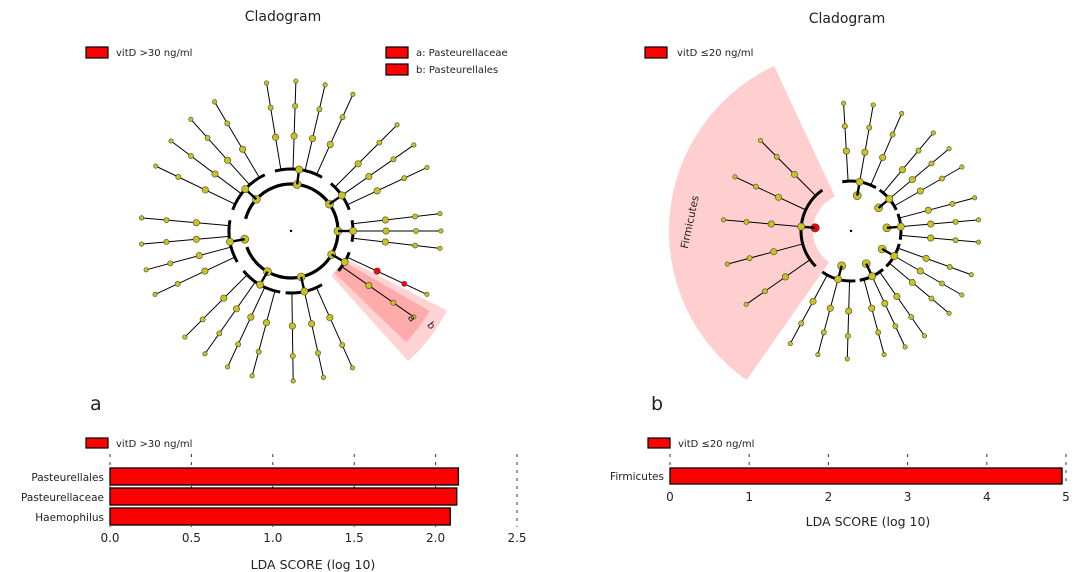 Image resolution: width=1078 pixels, height=572 pixels. What do you see at coordinates (191, 538) in the screenshot?
I see `lda-tick-label: 0.5` at bounding box center [191, 538].